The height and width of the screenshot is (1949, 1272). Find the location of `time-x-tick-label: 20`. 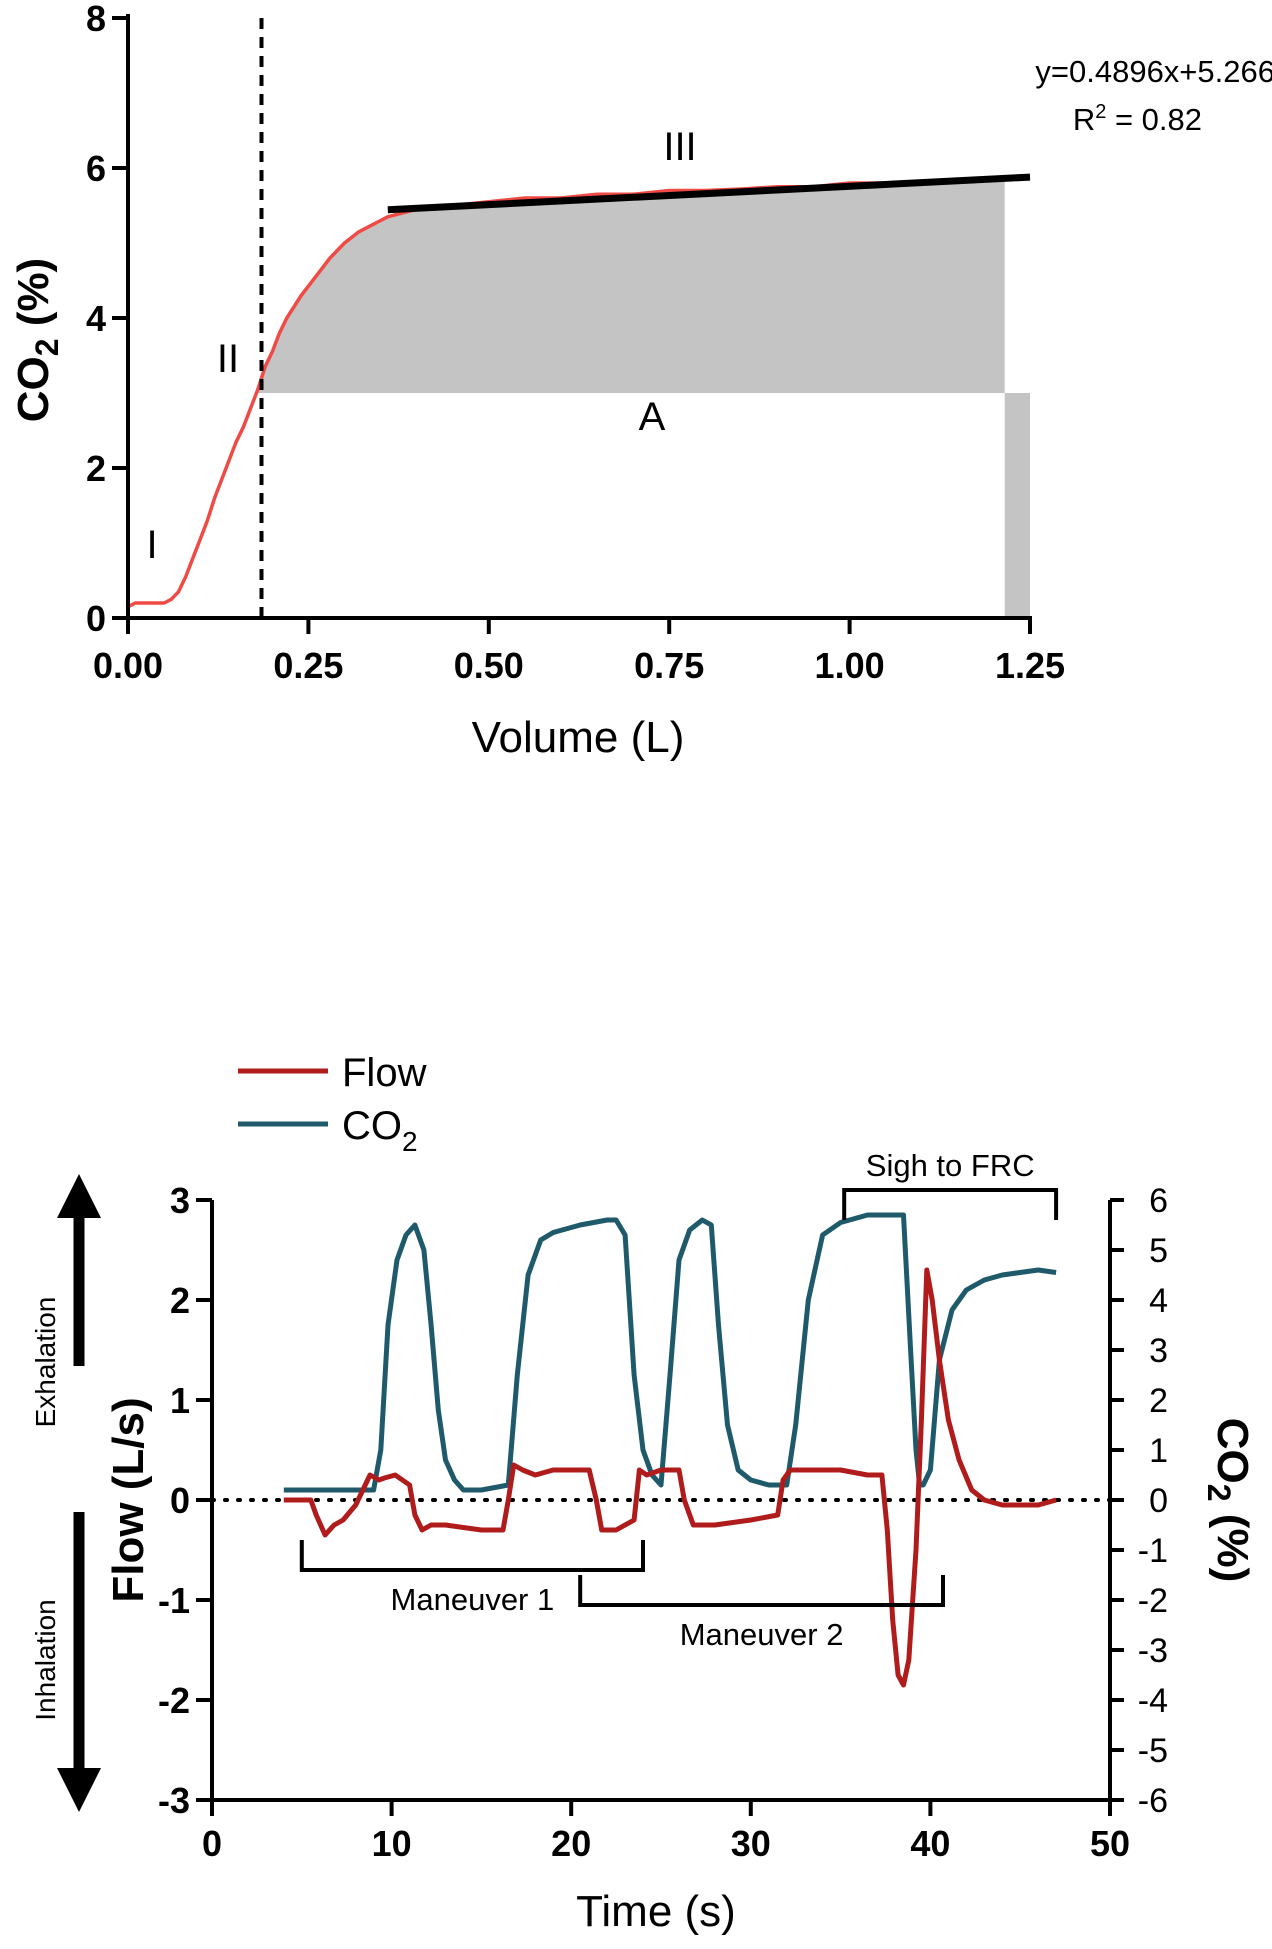

time-x-tick-label: 20 is located at coordinates (571, 1843).